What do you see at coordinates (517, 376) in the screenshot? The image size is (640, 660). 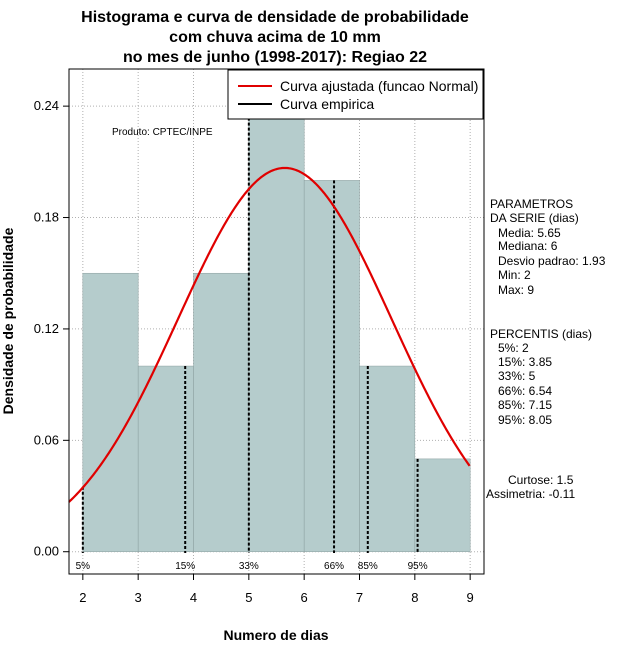 I see `perc-33: 33%: 5` at bounding box center [517, 376].